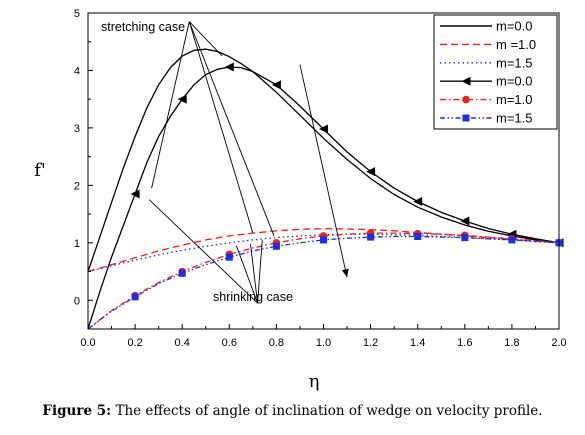  I want to click on y-tick-label: 1, so click(77, 244).